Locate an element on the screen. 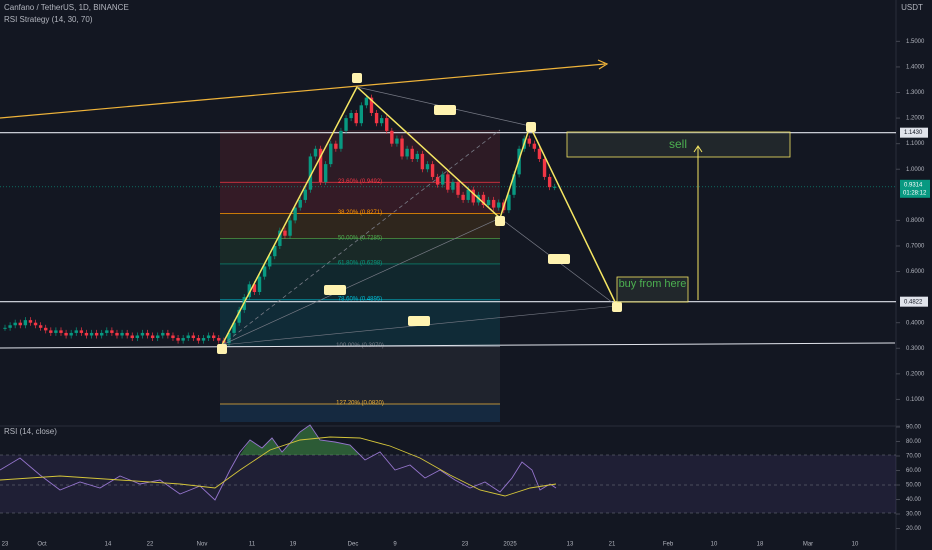 The height and width of the screenshot is (550, 932). x-tick-label: 14 is located at coordinates (108, 545).